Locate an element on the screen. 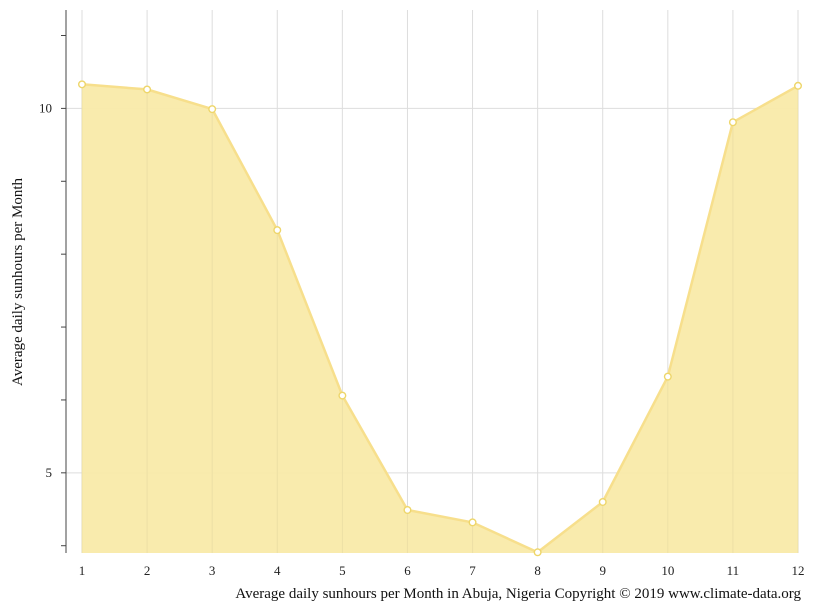 This screenshot has width=815, height=611. x-tick-label: 2 is located at coordinates (147, 570).